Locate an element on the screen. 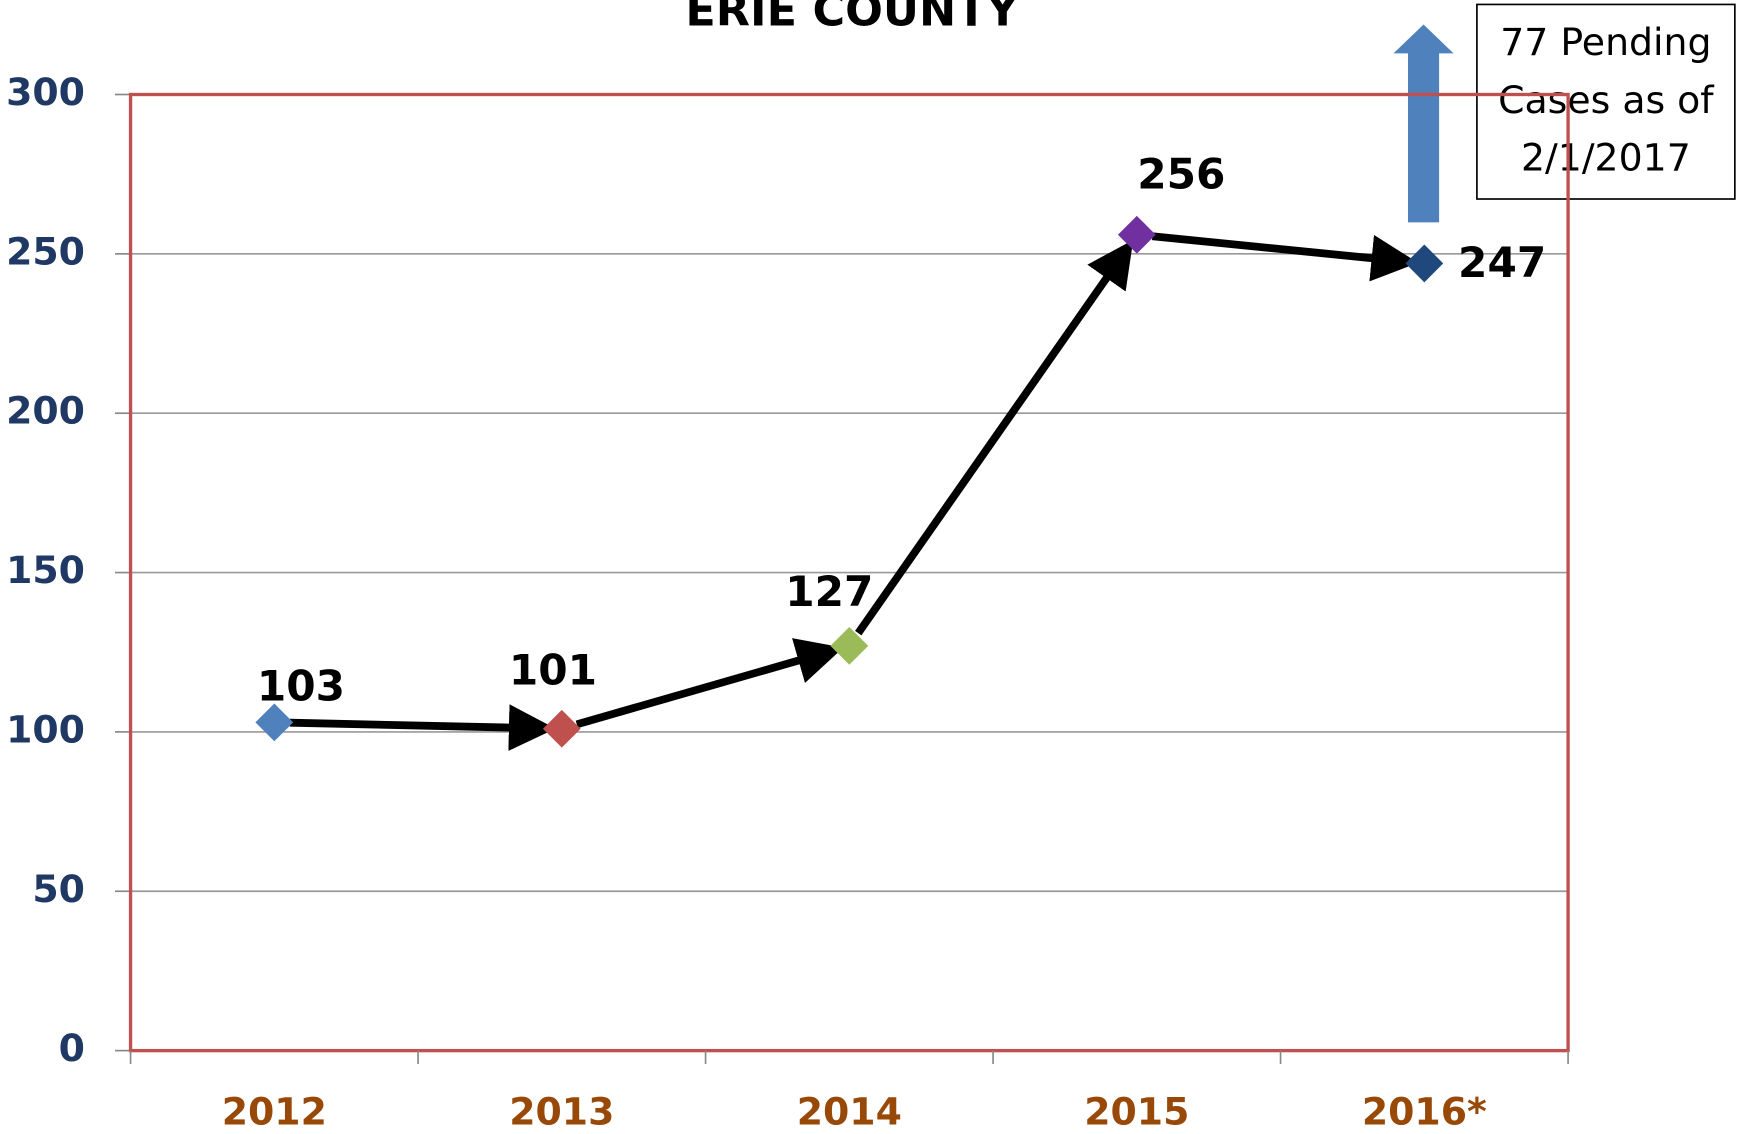 Image resolution: width=1742 pixels, height=1134 pixels. x-tick-label: 2015 is located at coordinates (1136, 1111).